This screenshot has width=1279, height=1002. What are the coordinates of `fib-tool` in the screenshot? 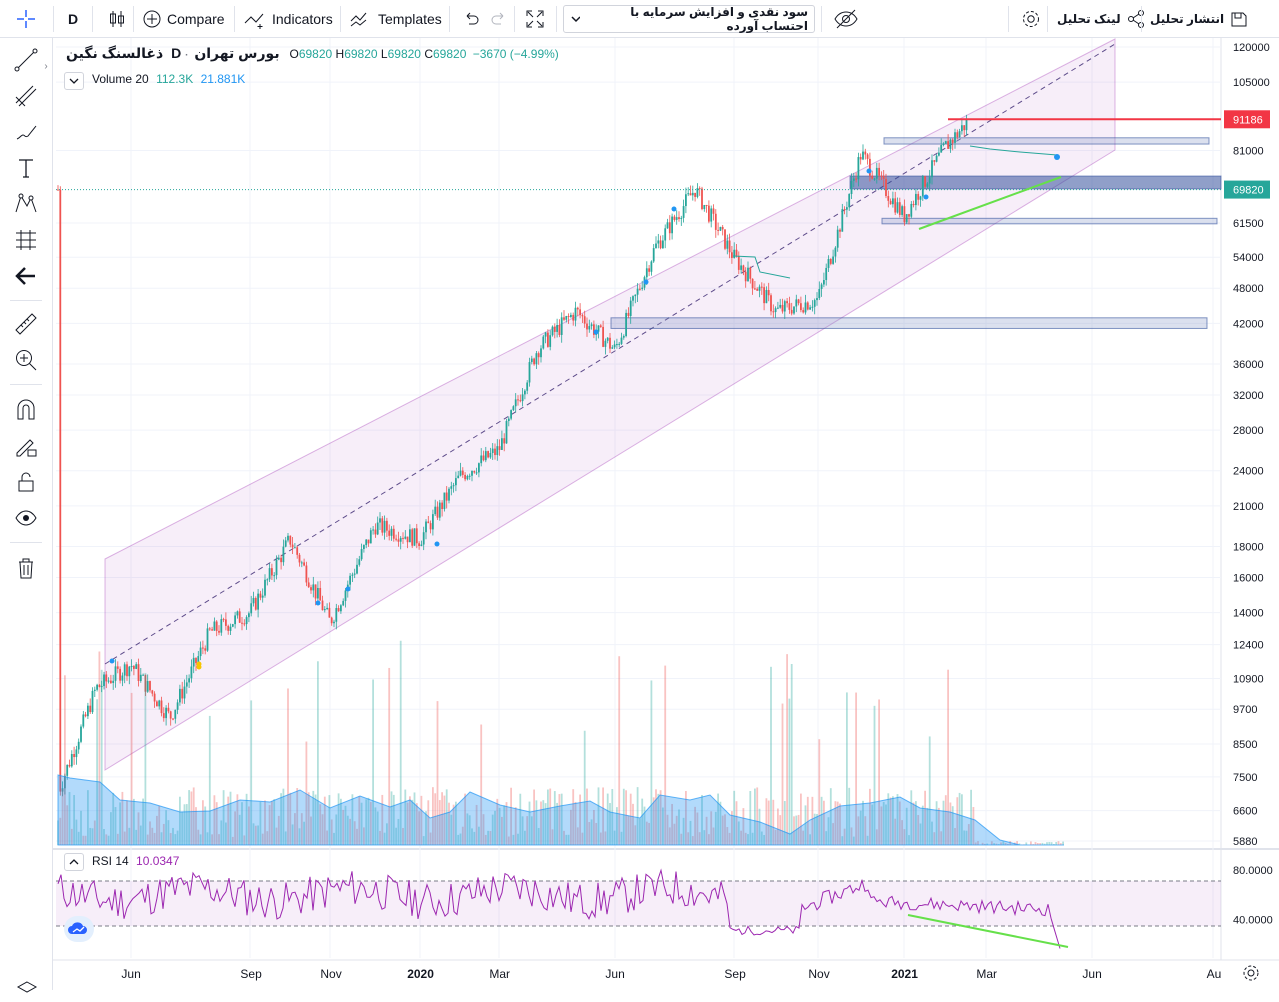 It's located at (26, 96).